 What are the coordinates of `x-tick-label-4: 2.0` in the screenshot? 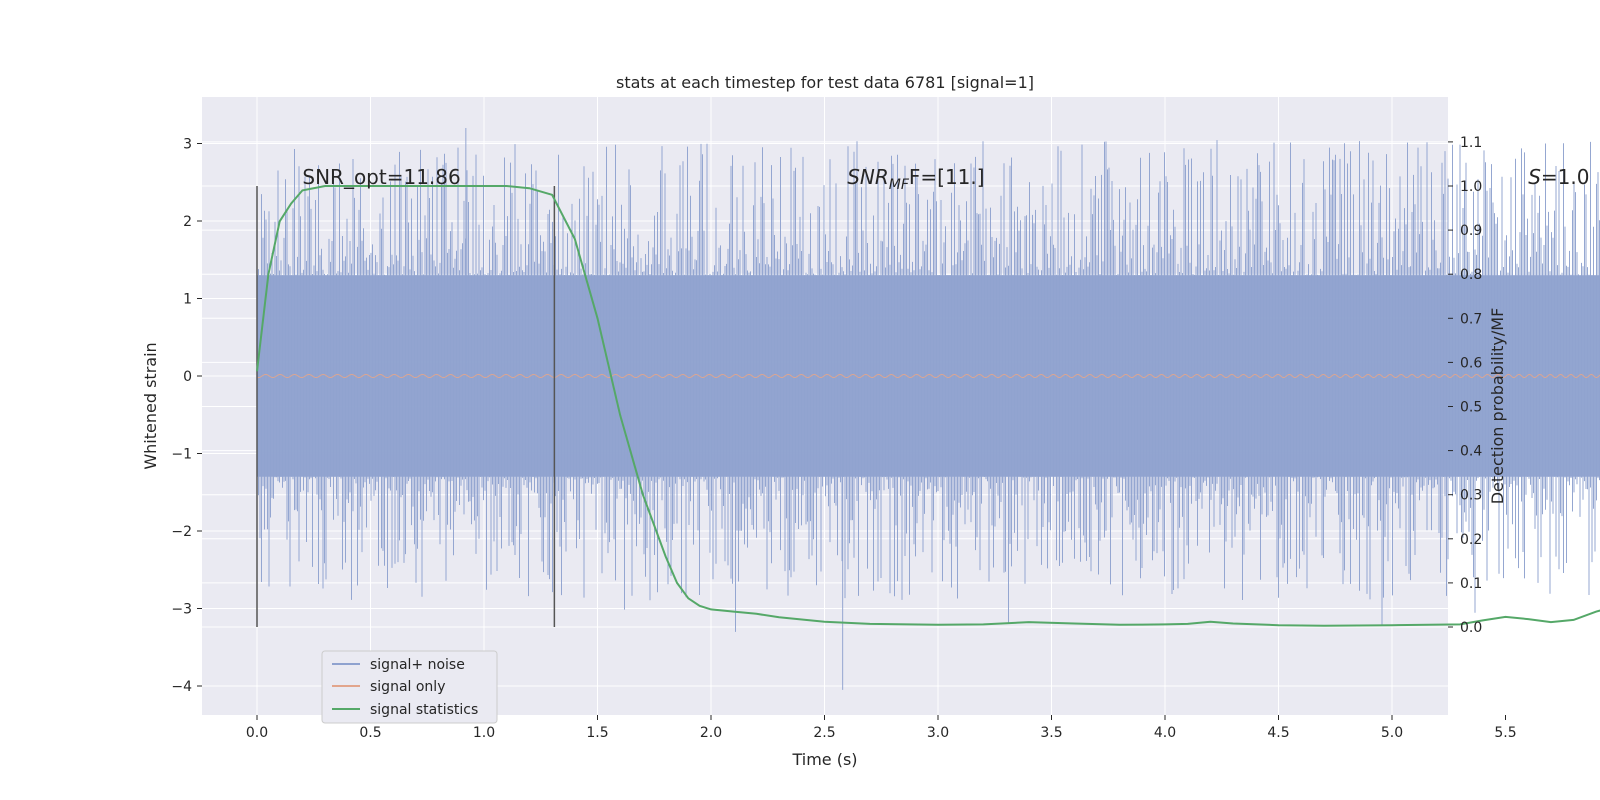 It's located at (711, 733).